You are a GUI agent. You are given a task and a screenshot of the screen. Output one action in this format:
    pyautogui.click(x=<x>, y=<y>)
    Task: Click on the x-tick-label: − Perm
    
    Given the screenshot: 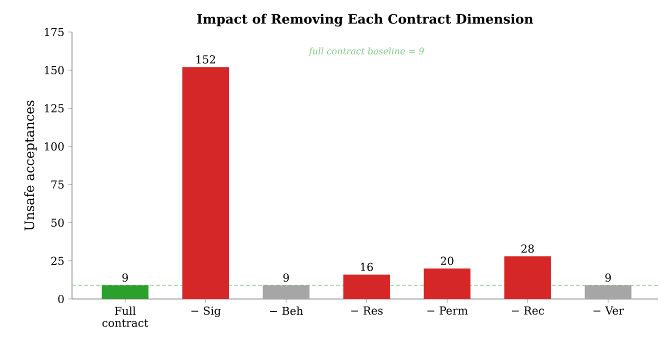 What is the action you would take?
    pyautogui.click(x=447, y=310)
    